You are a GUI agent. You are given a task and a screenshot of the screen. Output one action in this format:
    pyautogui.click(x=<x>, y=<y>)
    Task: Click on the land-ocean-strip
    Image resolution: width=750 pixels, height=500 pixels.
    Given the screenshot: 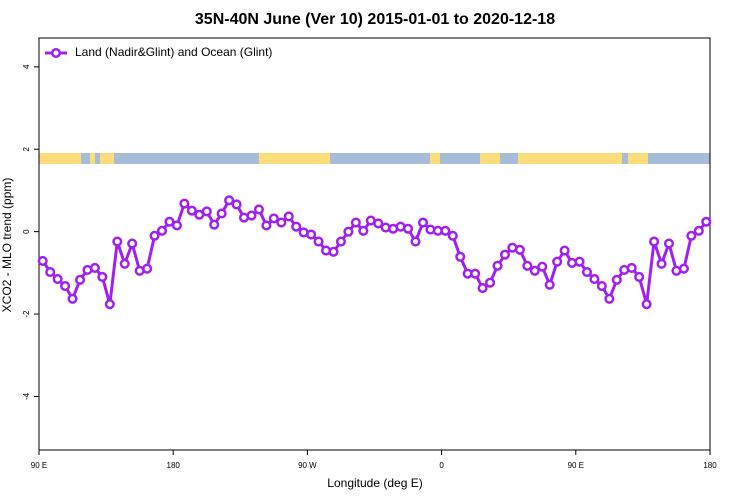 What is the action you would take?
    pyautogui.click(x=374, y=158)
    